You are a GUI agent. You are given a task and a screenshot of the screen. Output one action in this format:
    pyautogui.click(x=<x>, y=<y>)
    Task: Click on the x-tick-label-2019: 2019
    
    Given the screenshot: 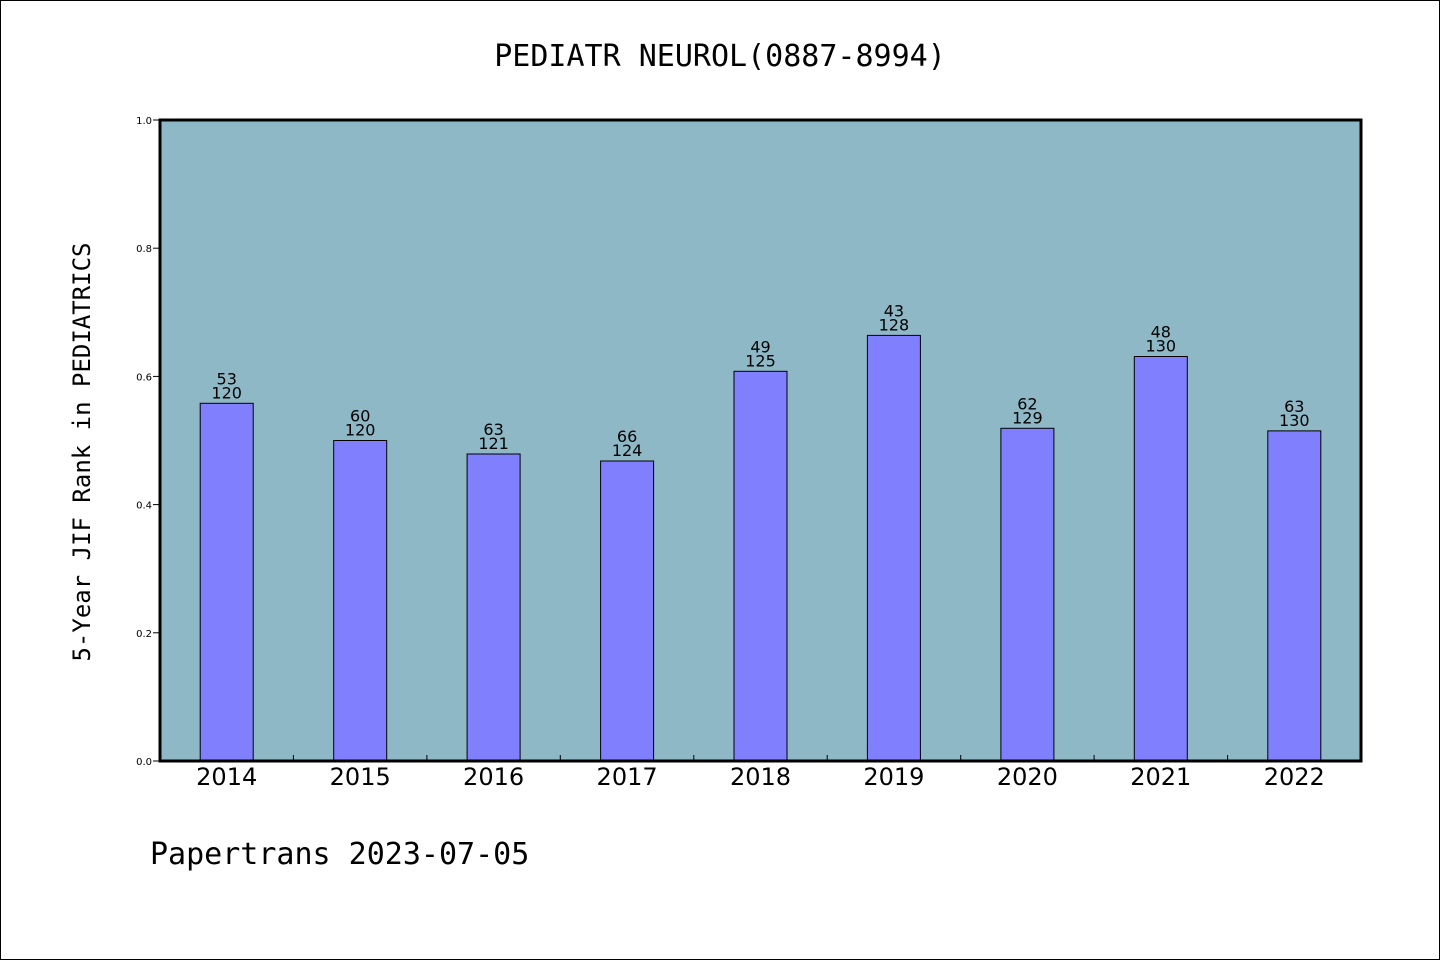 What is the action you would take?
    pyautogui.click(x=893, y=777)
    